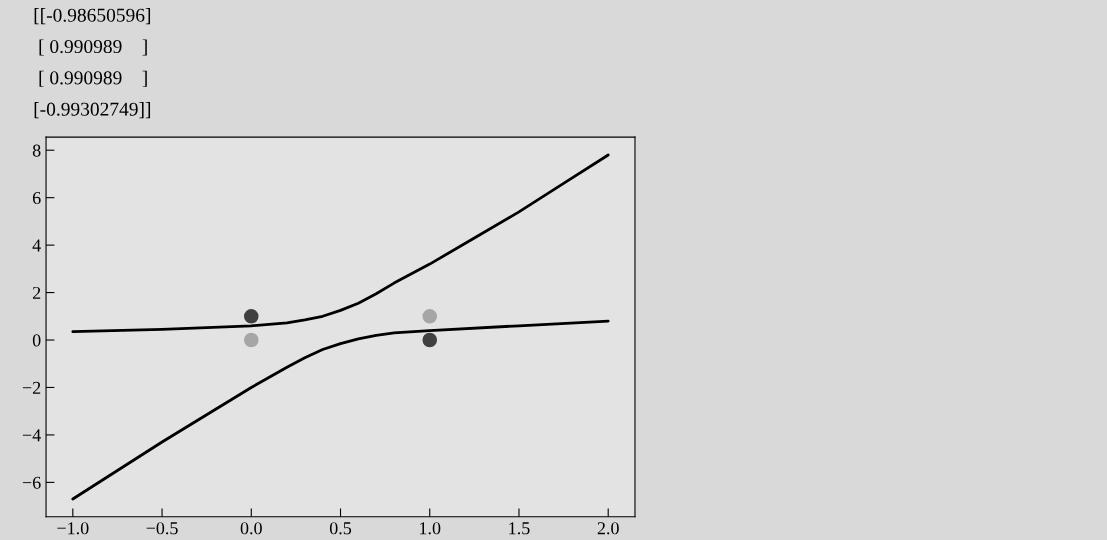 The height and width of the screenshot is (540, 1107). I want to click on x-tick-label: −0.5, so click(162, 528).